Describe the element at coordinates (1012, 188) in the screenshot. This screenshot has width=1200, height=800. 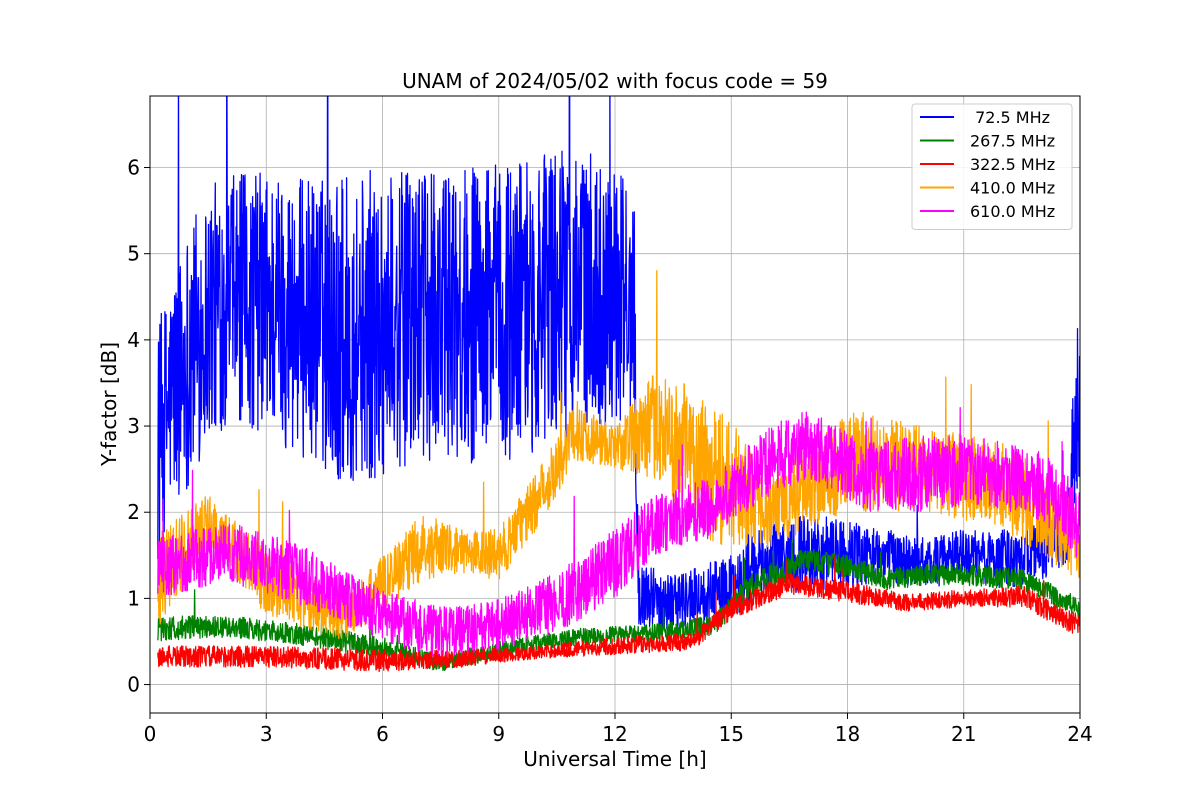
I see `legend-label: 410.0 MHz` at that location.